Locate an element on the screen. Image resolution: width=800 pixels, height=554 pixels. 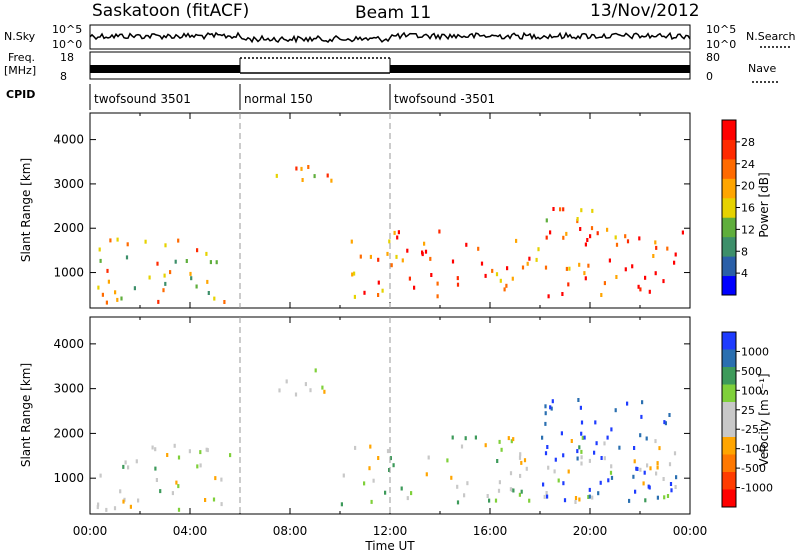
station-title: Saskatoon (fitACF) is located at coordinates (170, 11).